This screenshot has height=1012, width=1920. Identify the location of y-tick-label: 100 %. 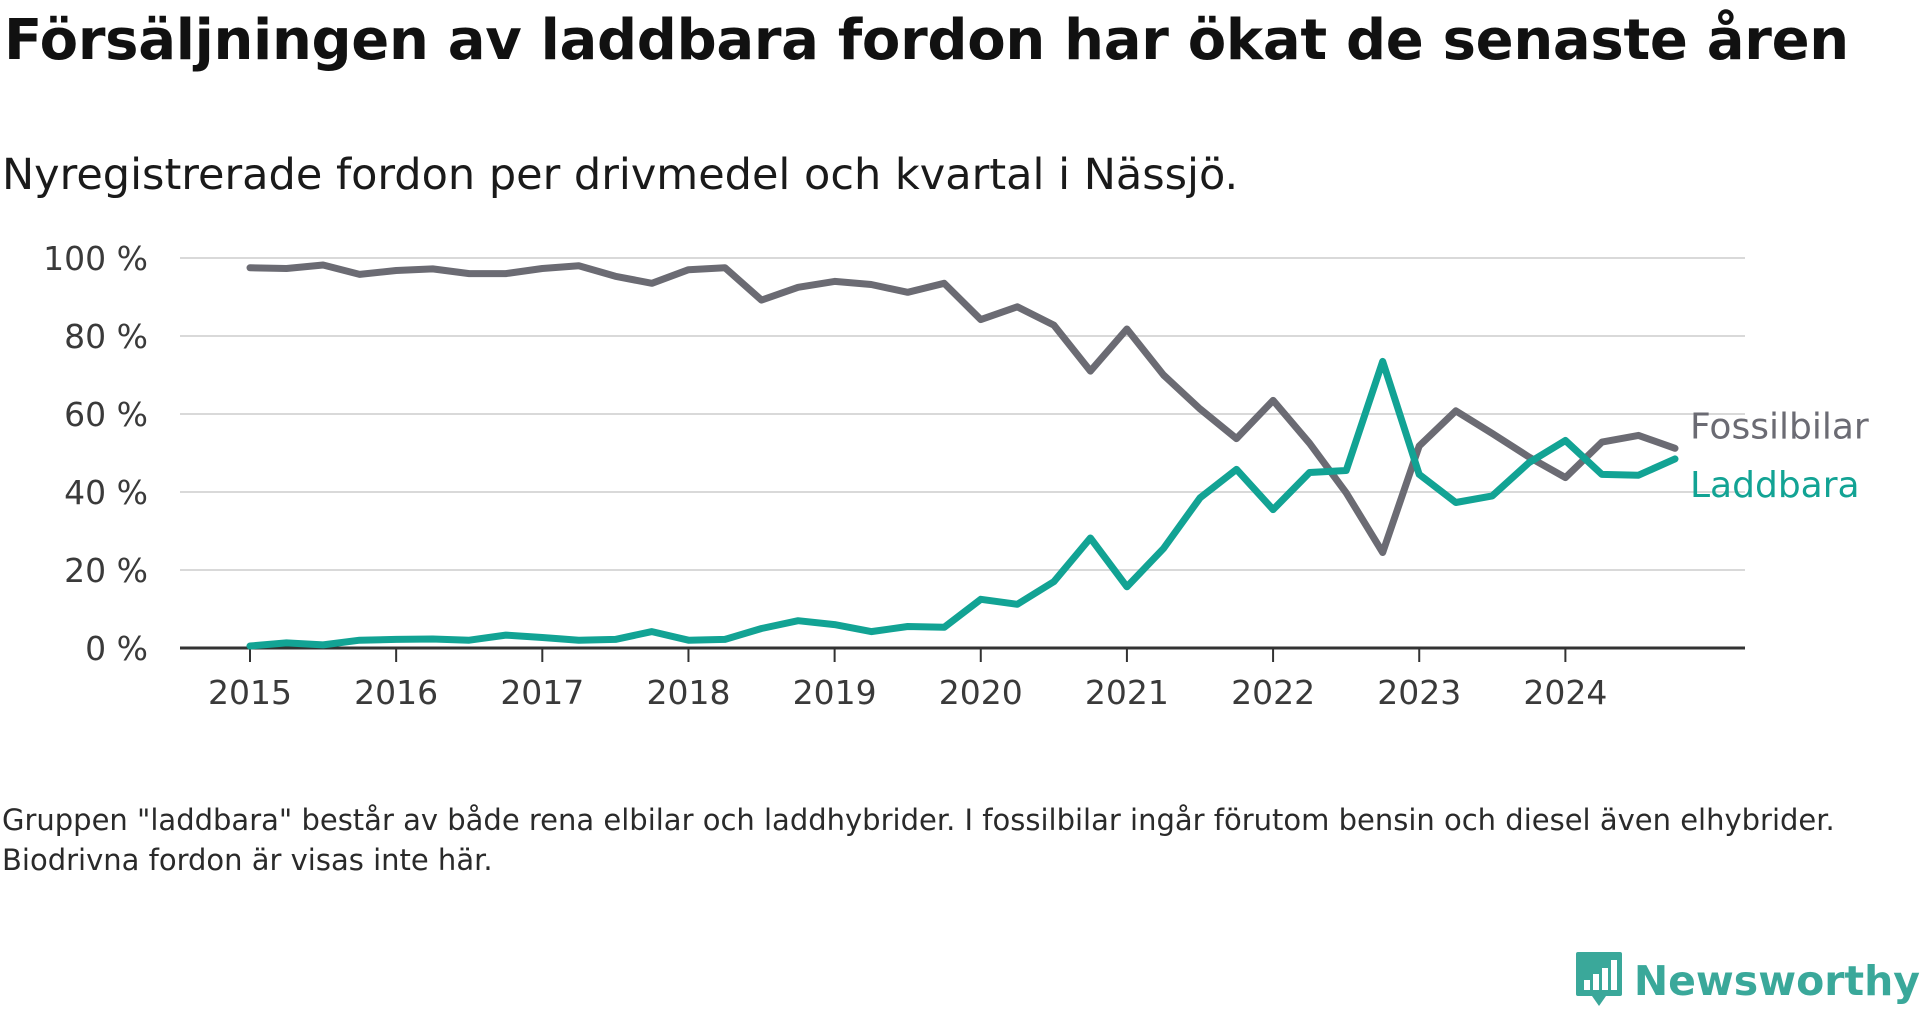
(95, 258).